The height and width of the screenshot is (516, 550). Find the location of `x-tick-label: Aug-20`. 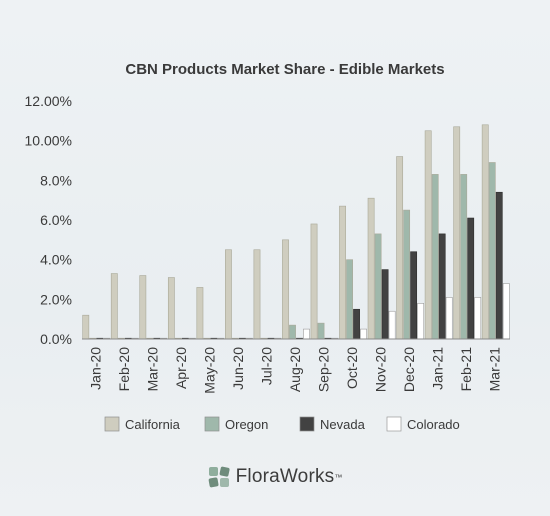

x-tick-label: Aug-20 is located at coordinates (295, 369).